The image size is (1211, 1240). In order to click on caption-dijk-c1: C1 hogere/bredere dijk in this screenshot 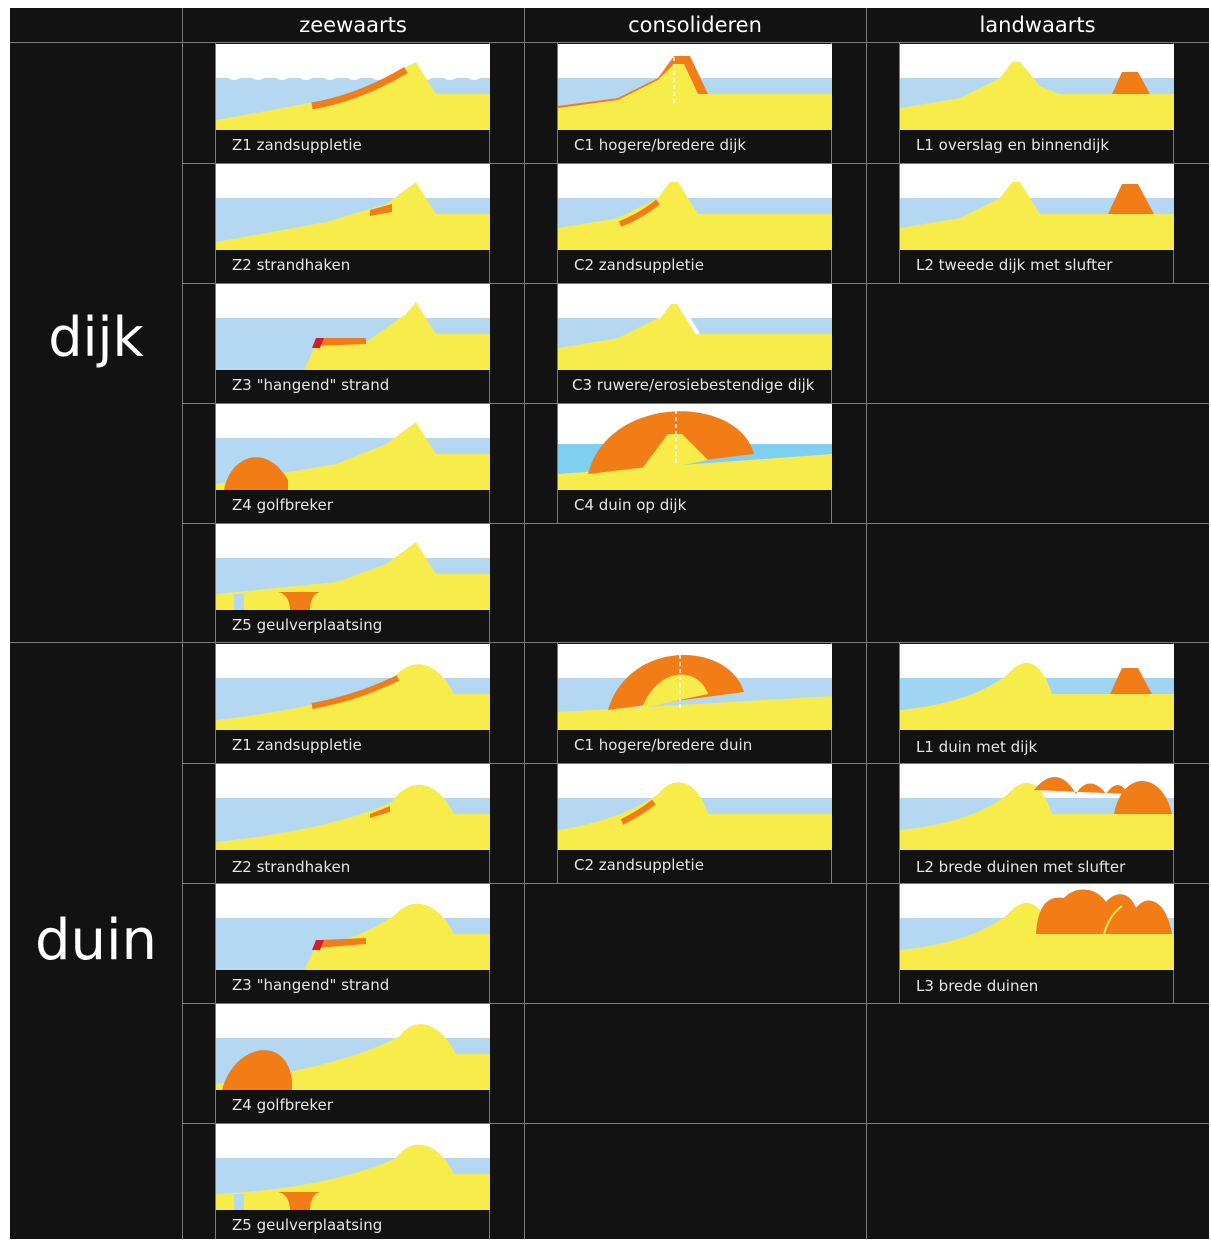, I will do `click(660, 145)`.